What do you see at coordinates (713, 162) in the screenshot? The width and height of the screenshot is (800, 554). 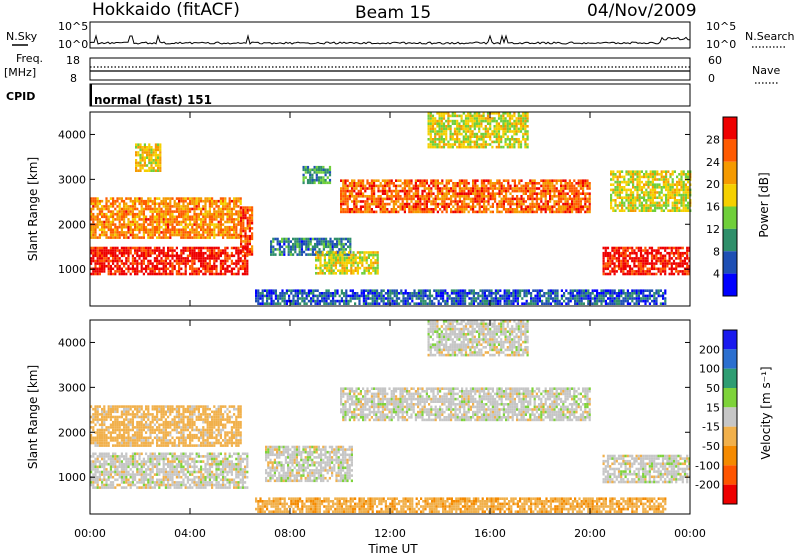 I see `colorbar-tick-1: 24` at bounding box center [713, 162].